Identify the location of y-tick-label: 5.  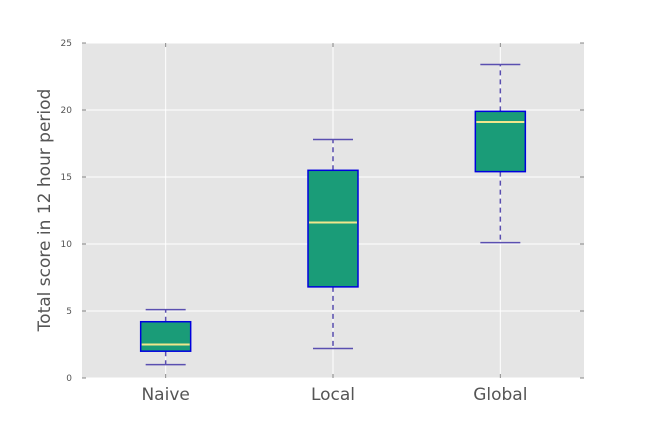
(69, 312).